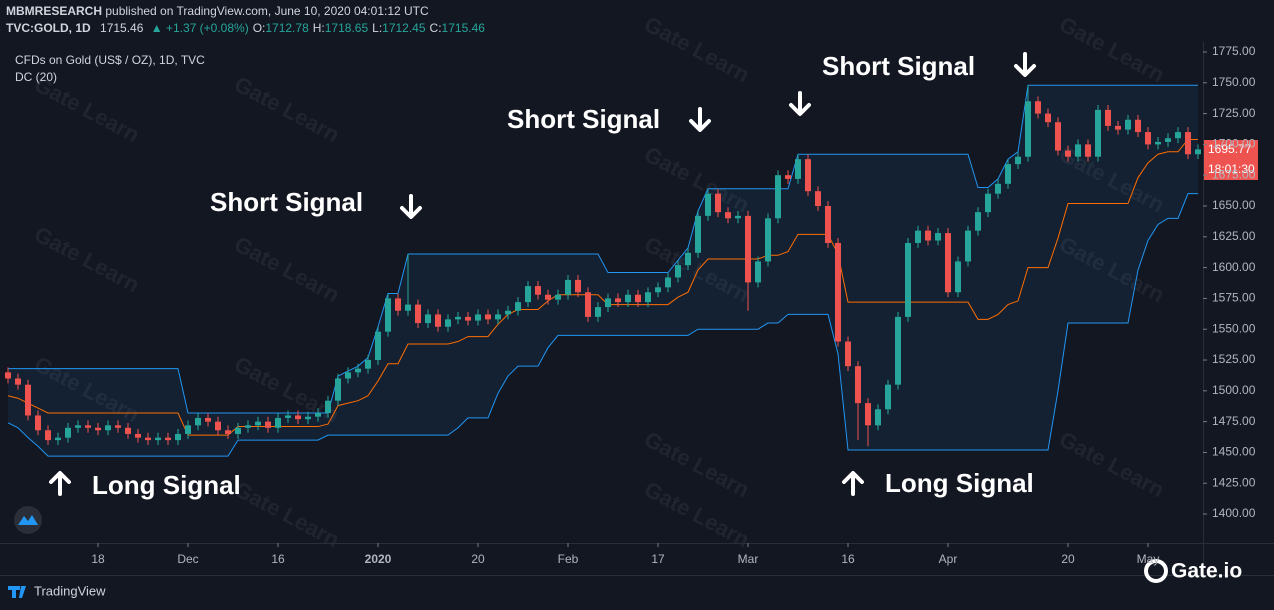 This screenshot has height=610, width=1274. I want to click on price-label-text: 1695.77, so click(1230, 149).